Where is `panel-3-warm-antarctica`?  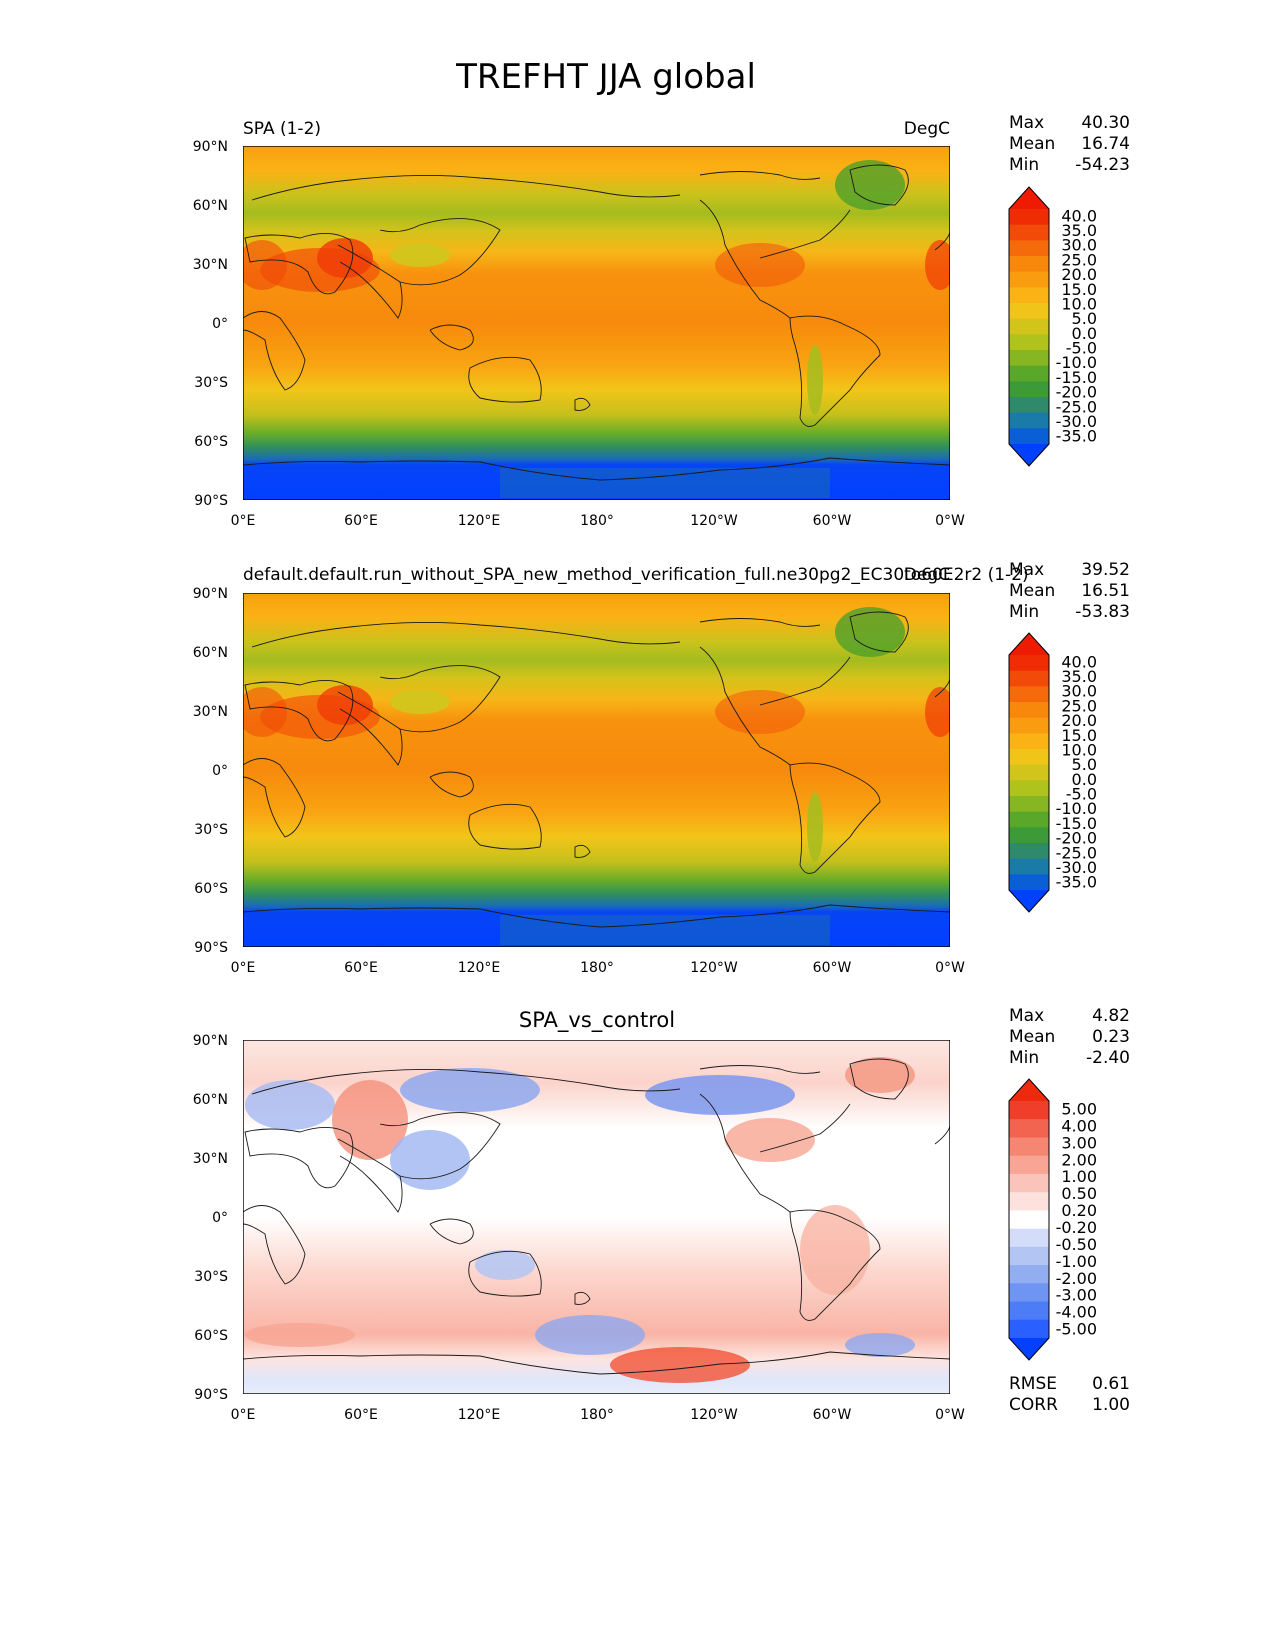 panel-3-warm-antarctica is located at coordinates (680, 1365).